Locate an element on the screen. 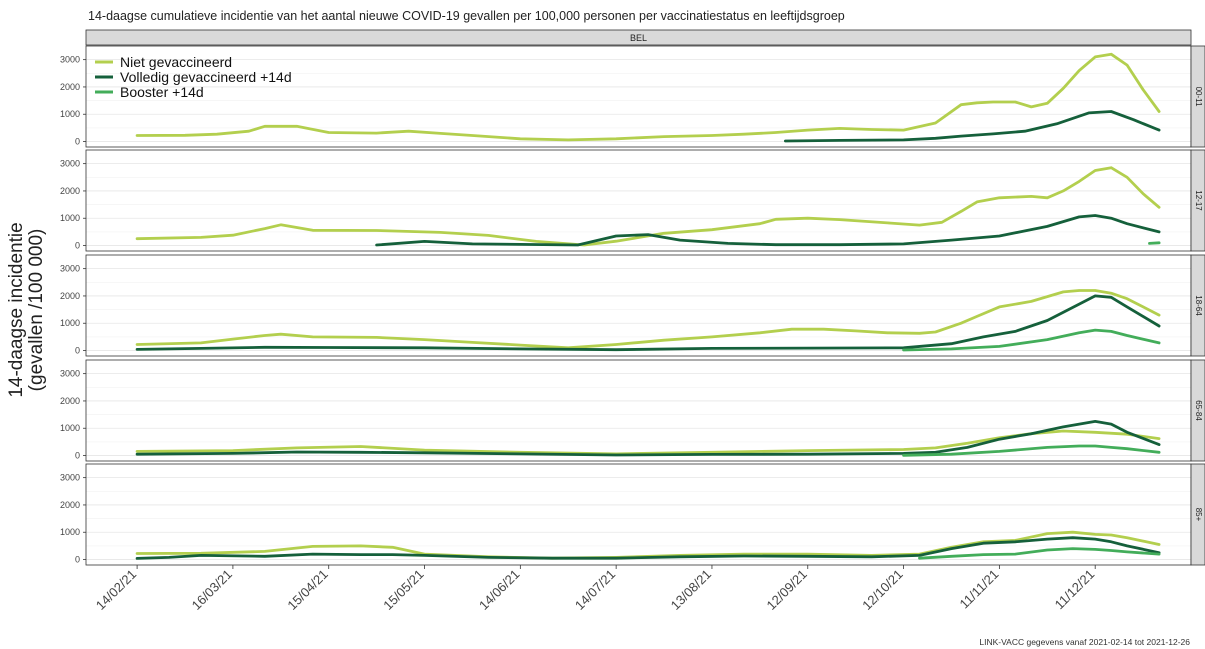 The image size is (1205, 649). x-tick-label: 14/06/21 is located at coordinates (499, 590).